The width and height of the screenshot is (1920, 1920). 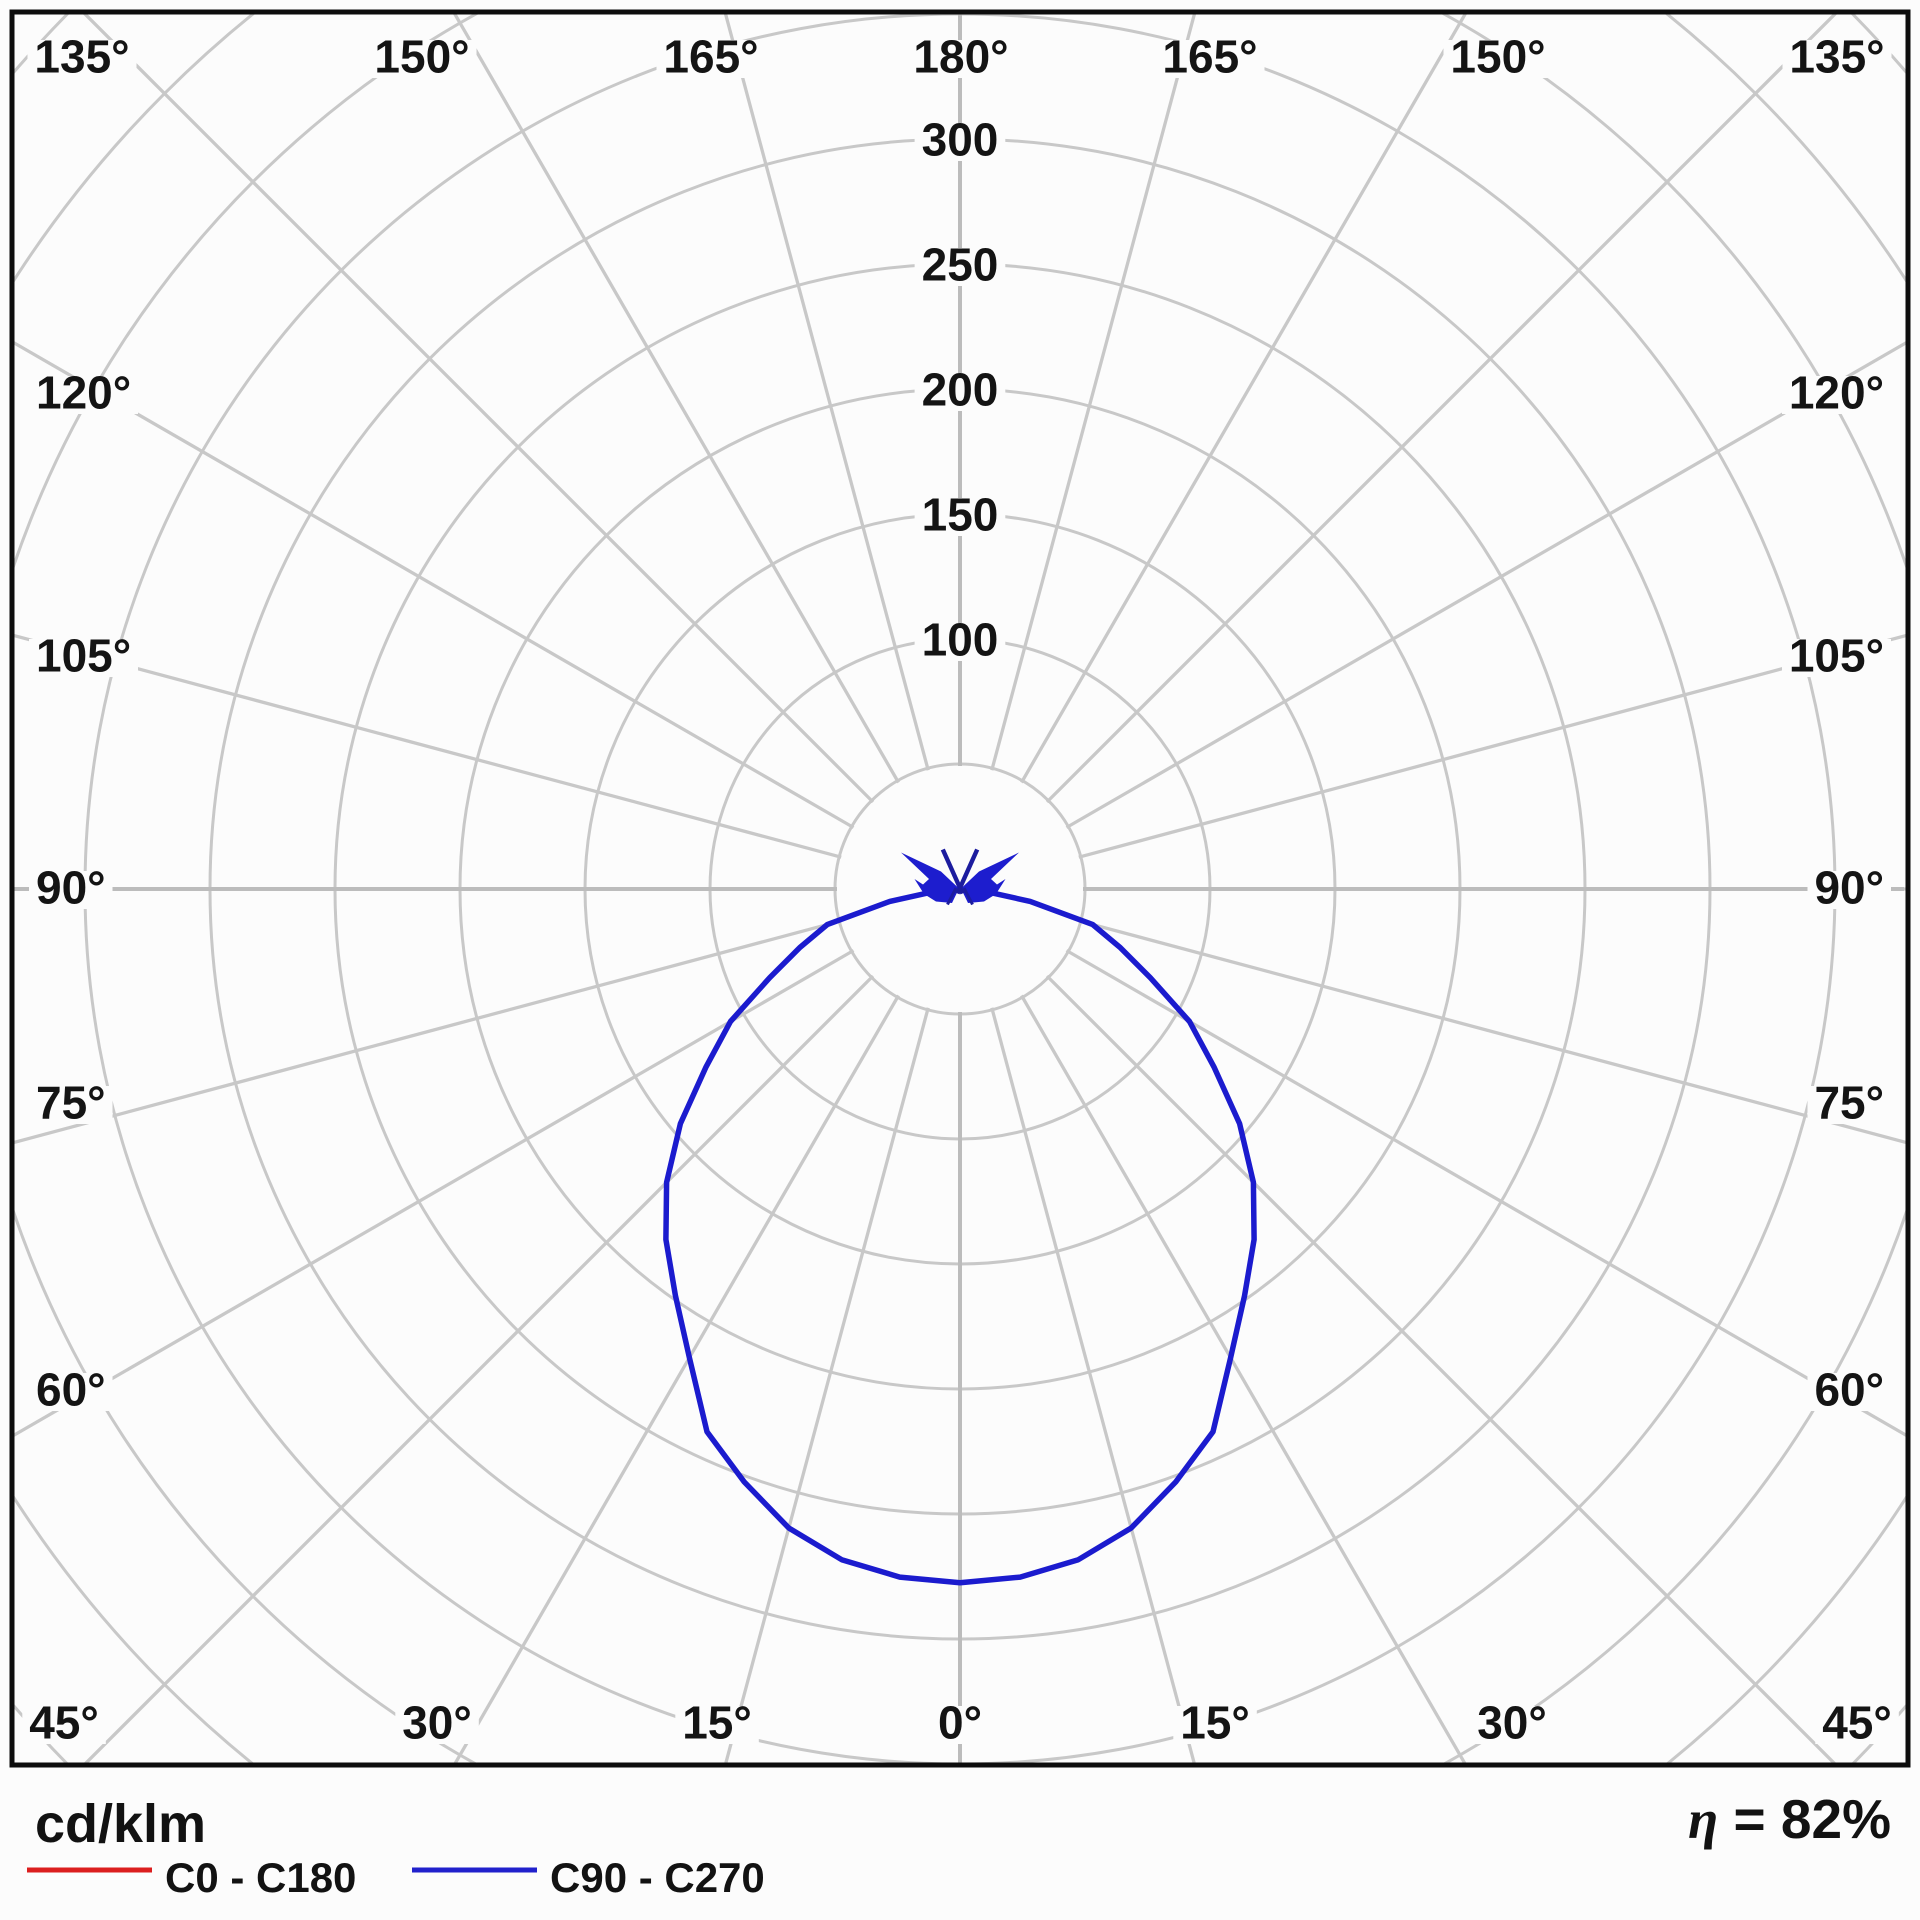 I want to click on svg-text: cd/klm, so click(x=120, y=1824).